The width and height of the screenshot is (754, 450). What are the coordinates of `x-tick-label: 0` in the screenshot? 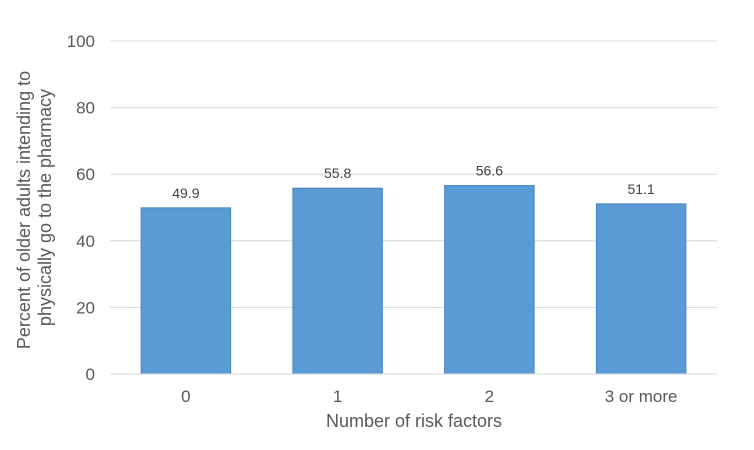 It's located at (185, 396).